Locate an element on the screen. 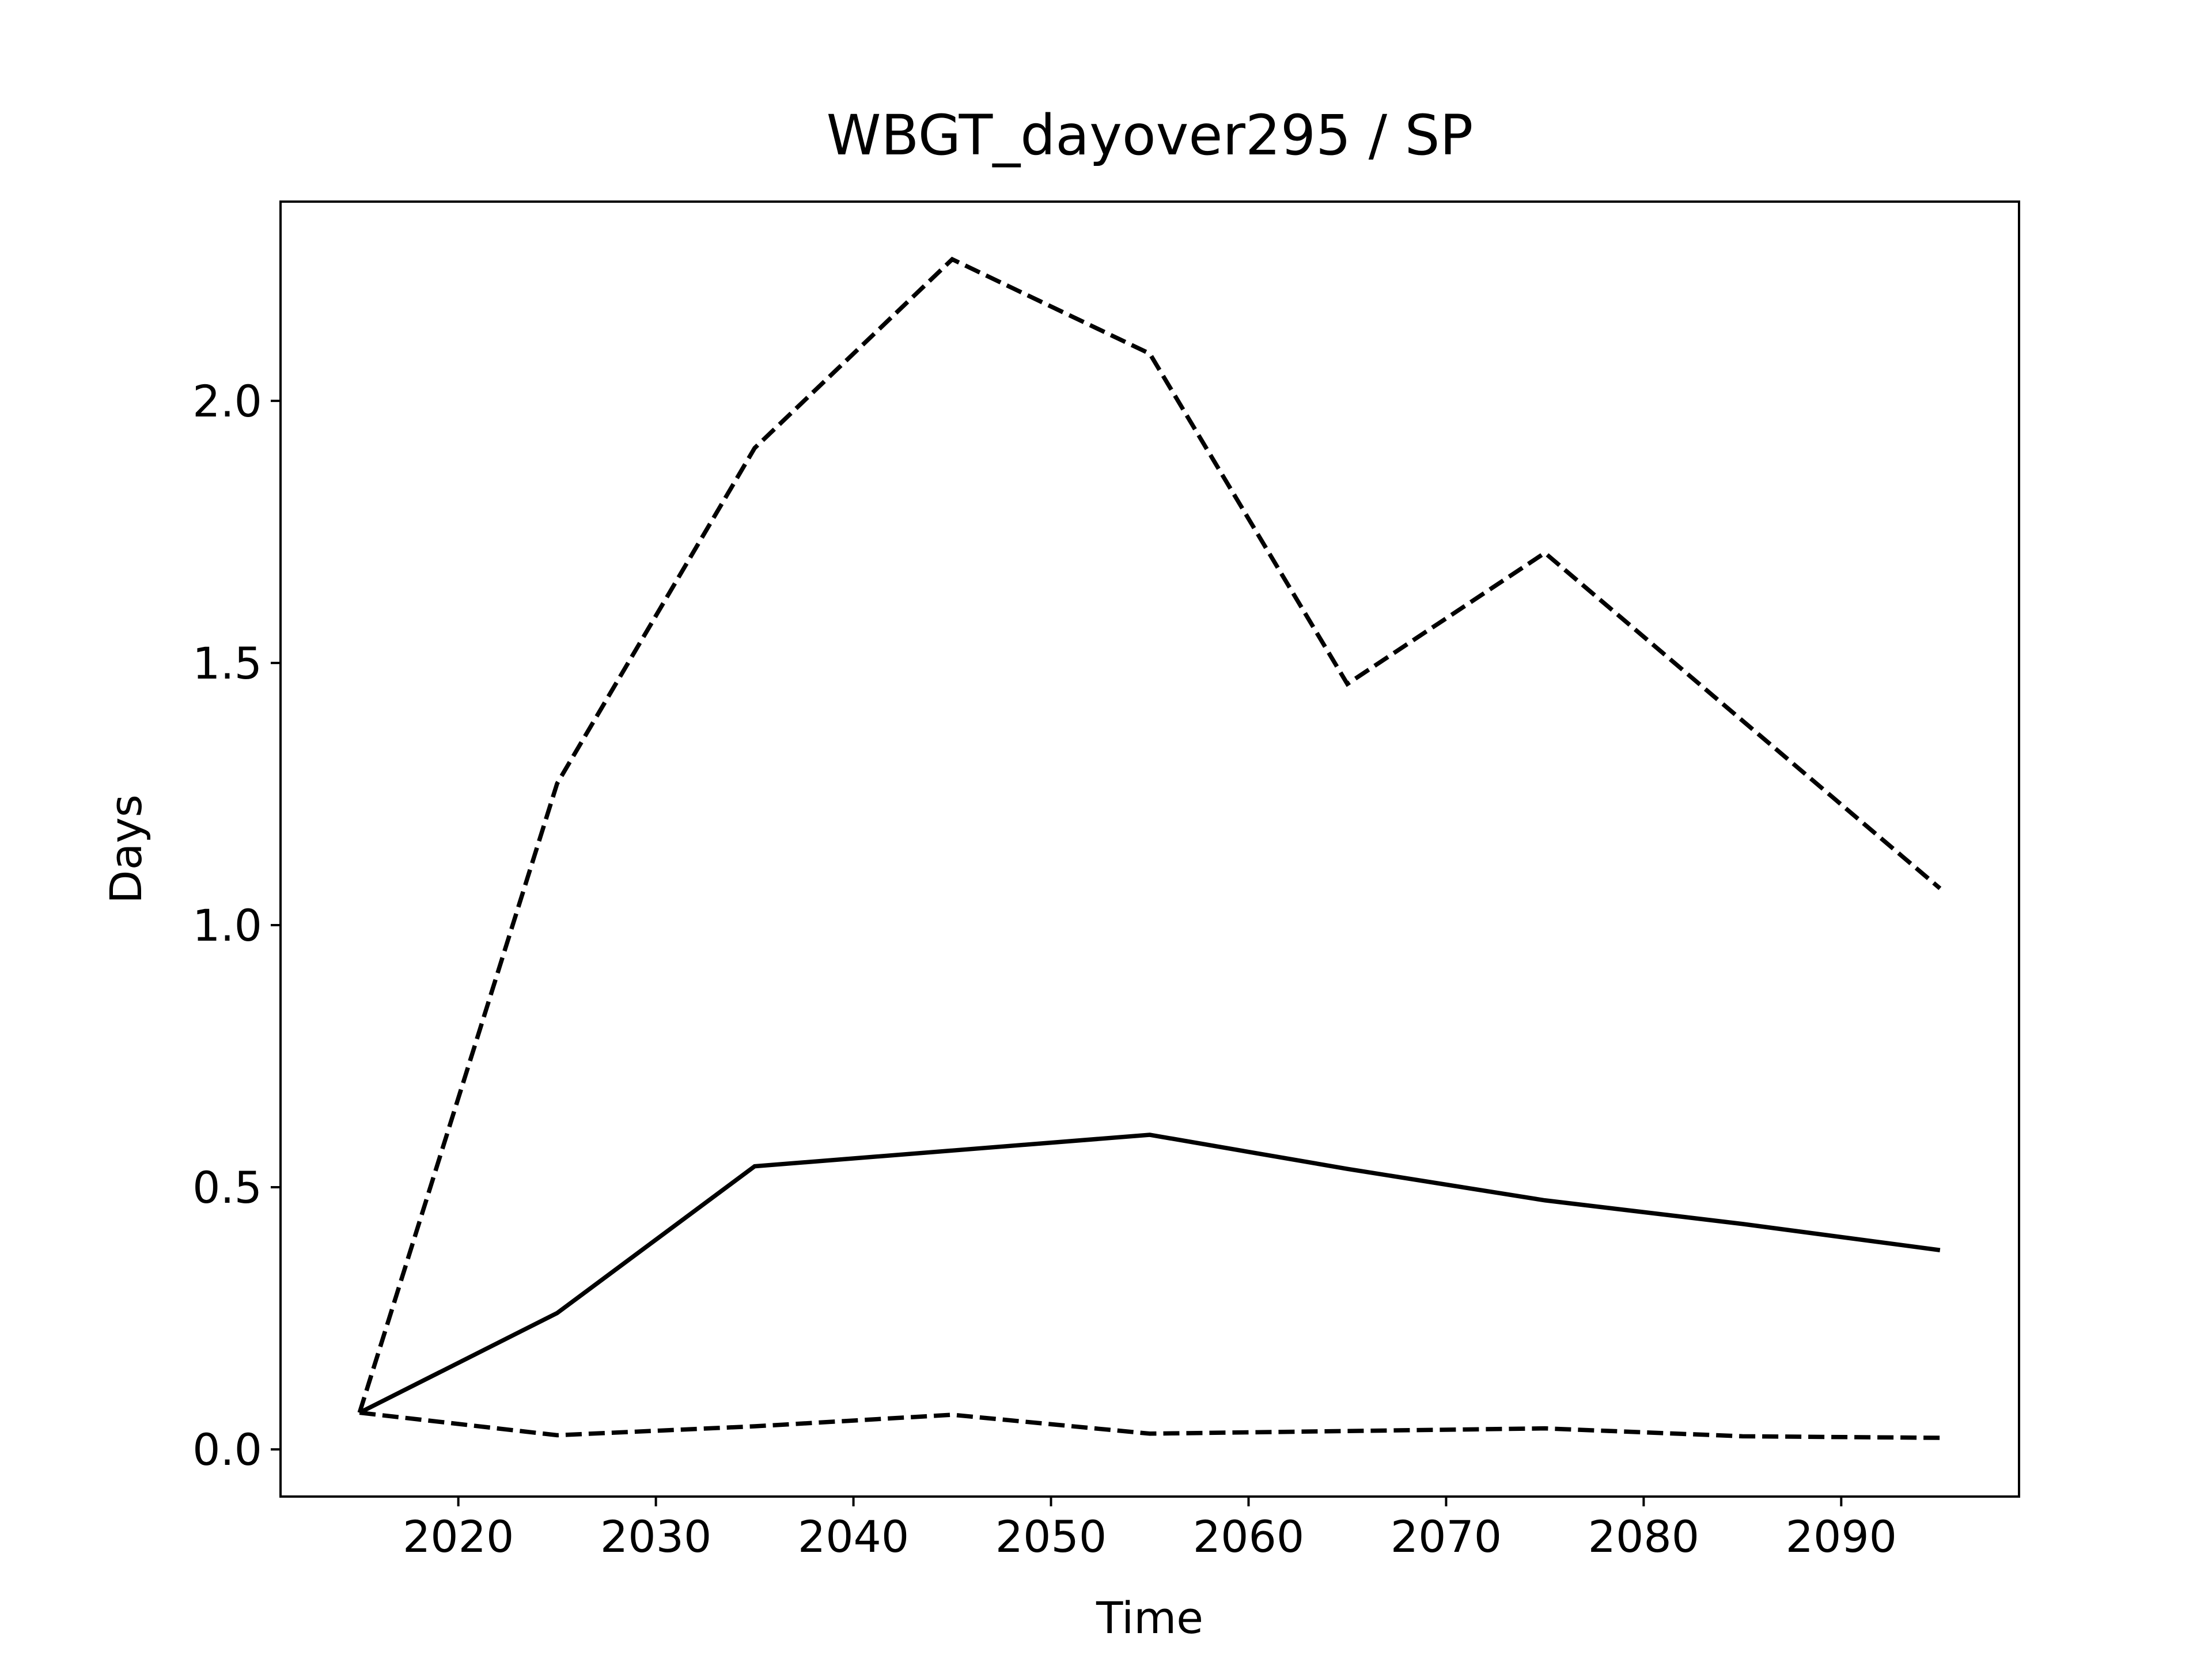  x-tick-label: 2090 is located at coordinates (1841, 1536).